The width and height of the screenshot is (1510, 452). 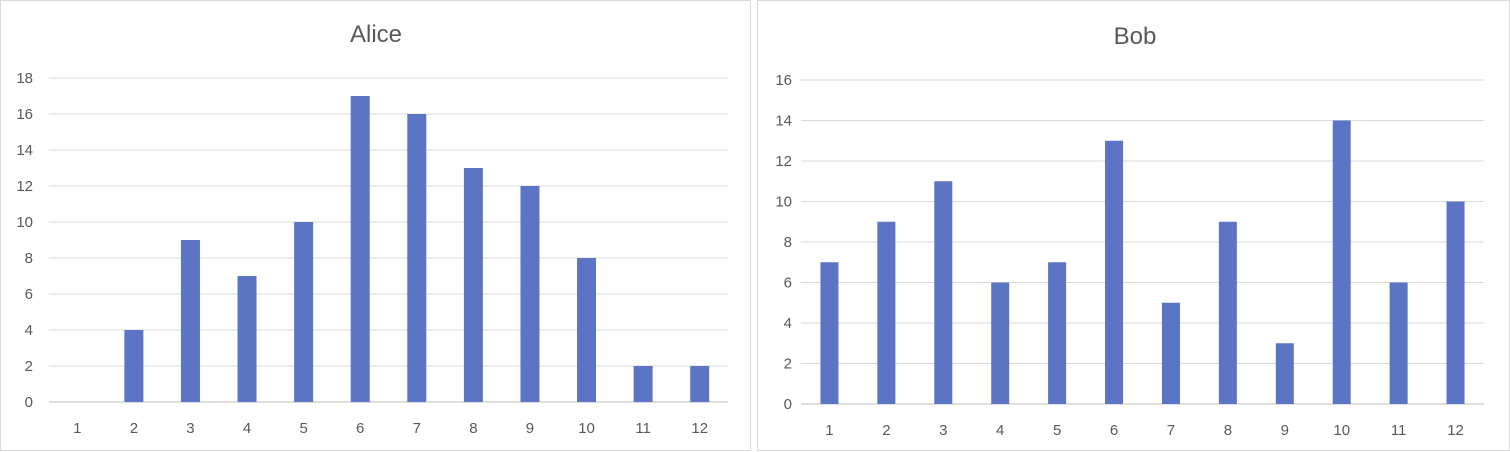 What do you see at coordinates (24, 240) in the screenshot?
I see `y-tick-labels: 0 2 4 6 8 10 12 14 16 18` at bounding box center [24, 240].